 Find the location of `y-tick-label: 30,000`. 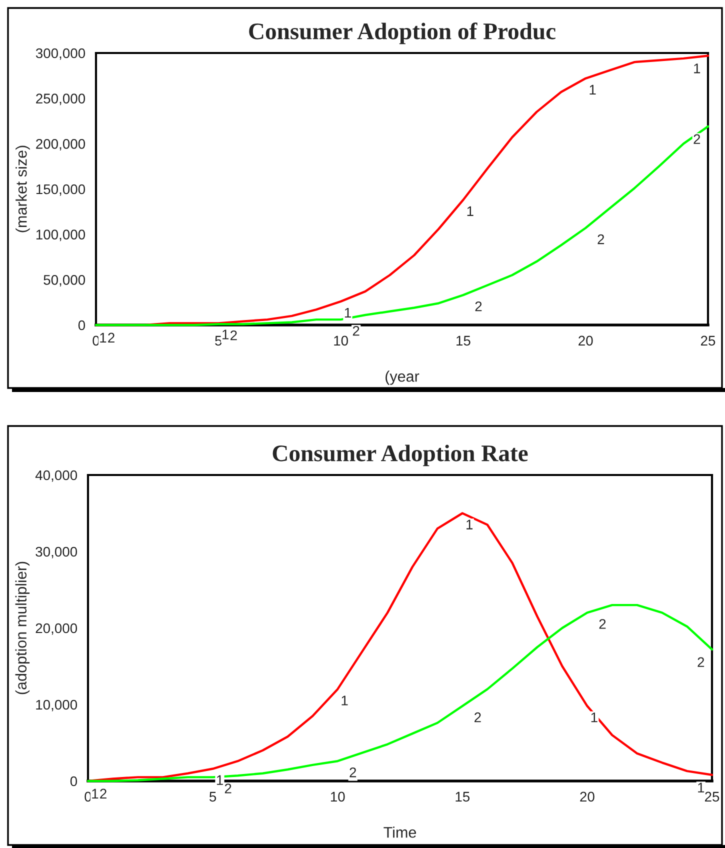

y-tick-label: 30,000 is located at coordinates (57, 552).